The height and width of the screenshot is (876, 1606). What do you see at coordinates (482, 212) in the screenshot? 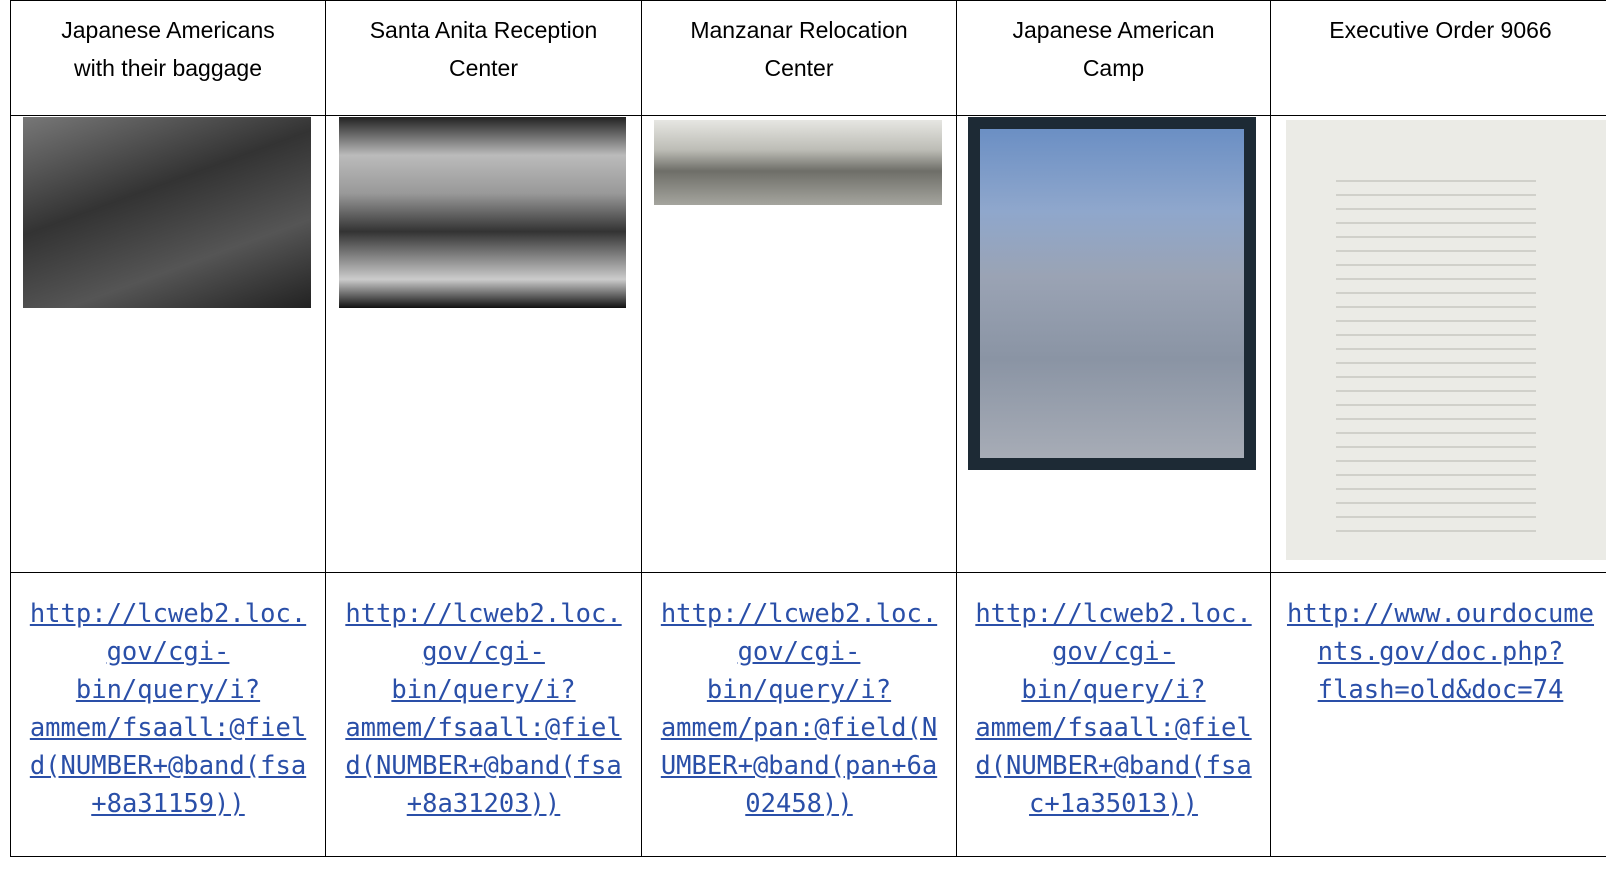
I see `photo-santa-anita` at bounding box center [482, 212].